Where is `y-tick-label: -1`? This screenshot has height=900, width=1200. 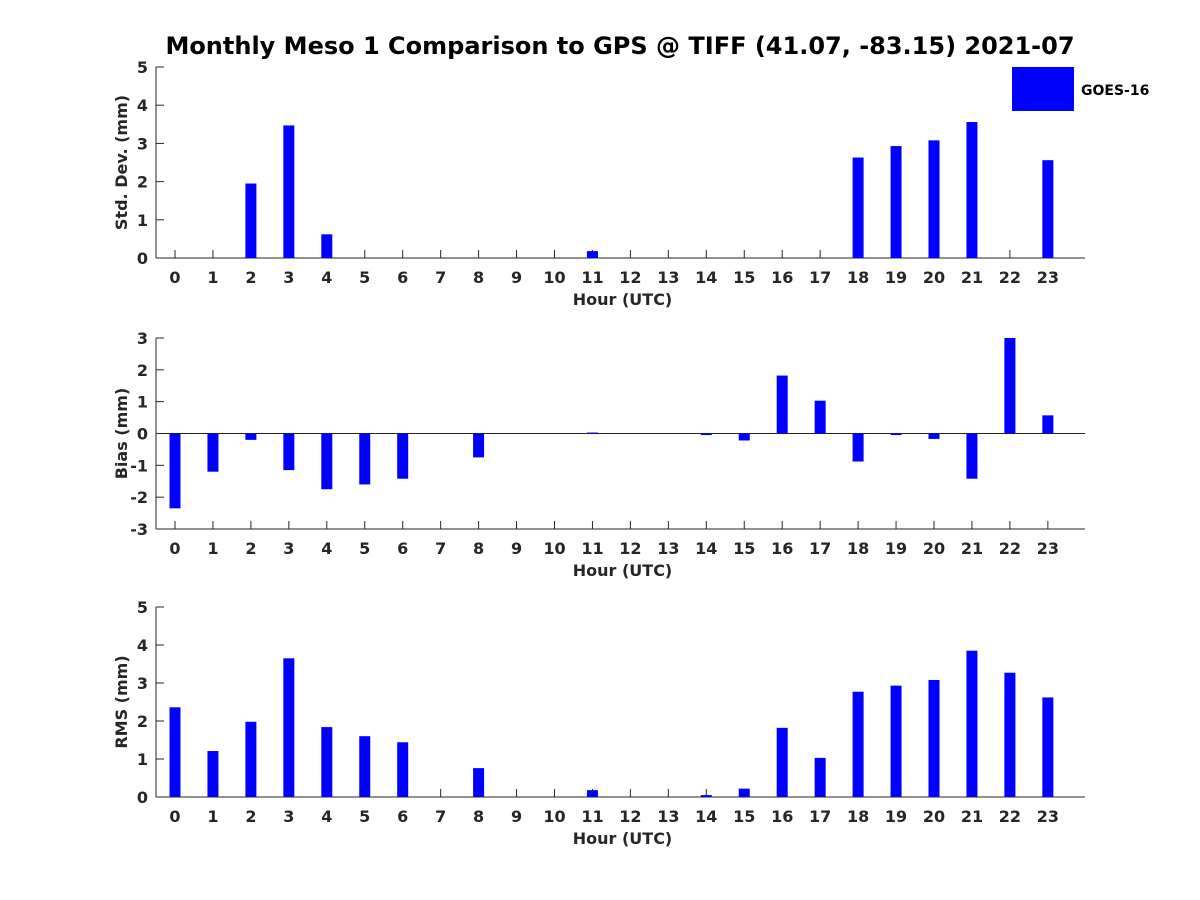
y-tick-label: -1 is located at coordinates (139, 465).